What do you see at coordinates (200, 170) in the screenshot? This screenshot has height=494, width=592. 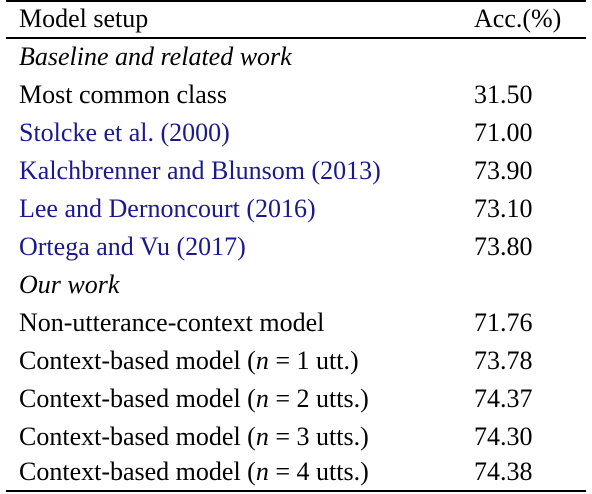 I see `citation-link-kalchbrenner: Kalchbrenner and Blunsom (2013)` at bounding box center [200, 170].